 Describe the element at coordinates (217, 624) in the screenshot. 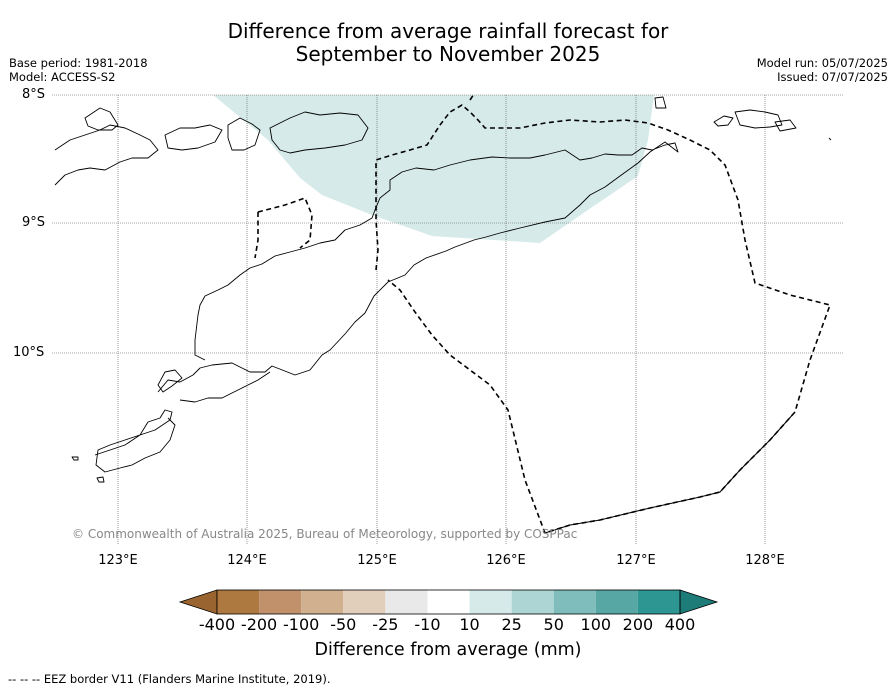

I see `colorbar-tick-label: -400` at that location.